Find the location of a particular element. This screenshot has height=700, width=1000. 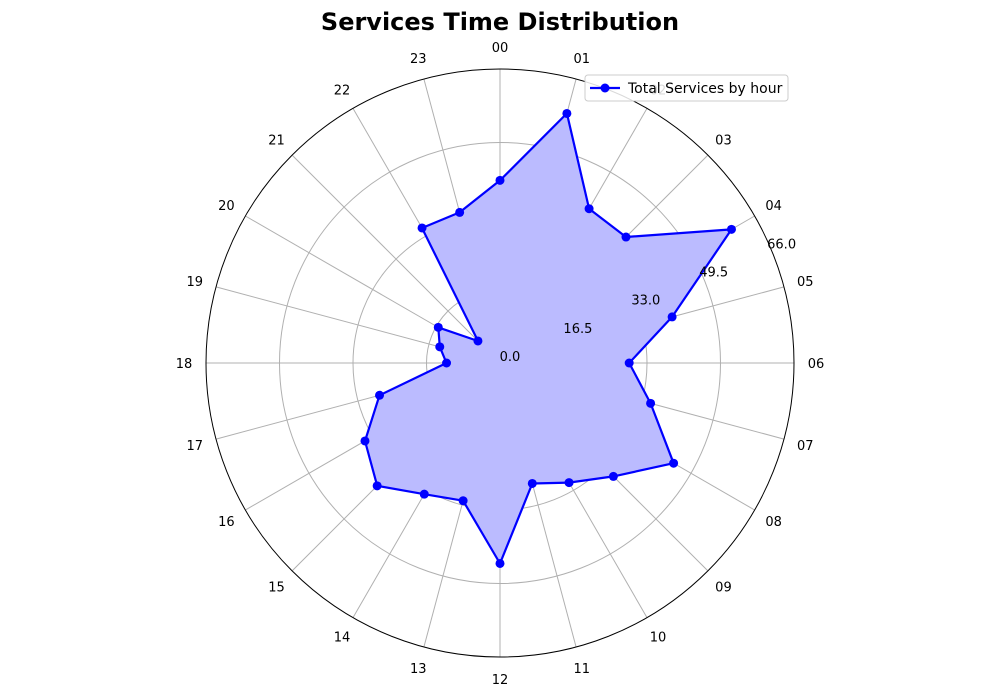

category-label: 18 is located at coordinates (184, 364).